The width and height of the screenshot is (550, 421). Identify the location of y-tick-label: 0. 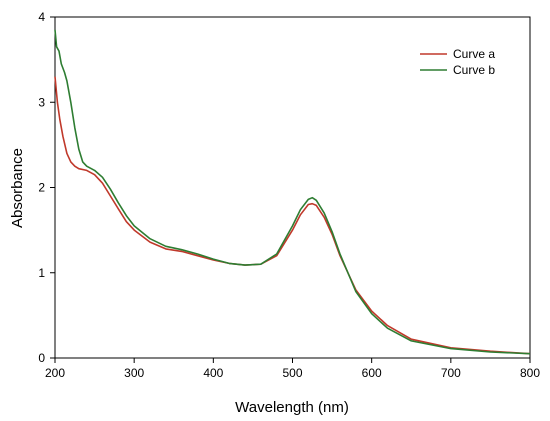
(41, 358).